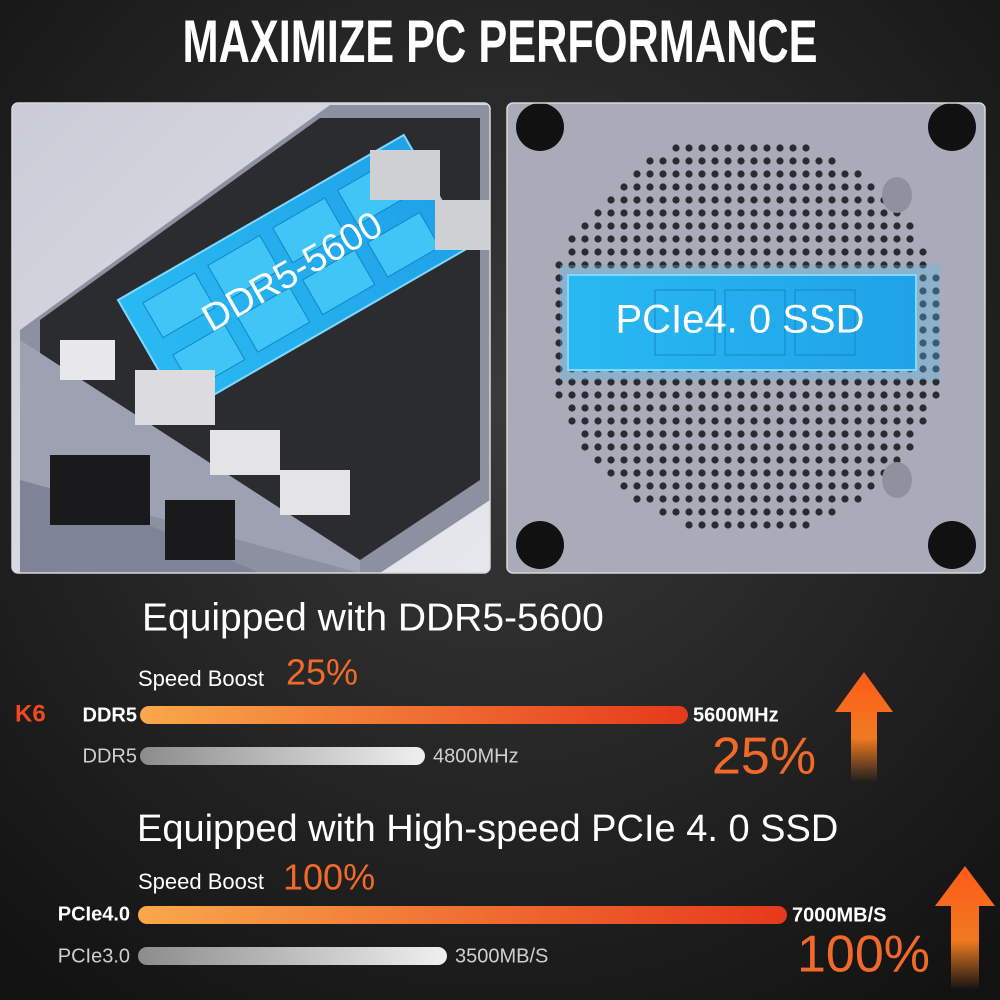  I want to click on ssd-label: PCIe4. 0 SSD, so click(739, 320).